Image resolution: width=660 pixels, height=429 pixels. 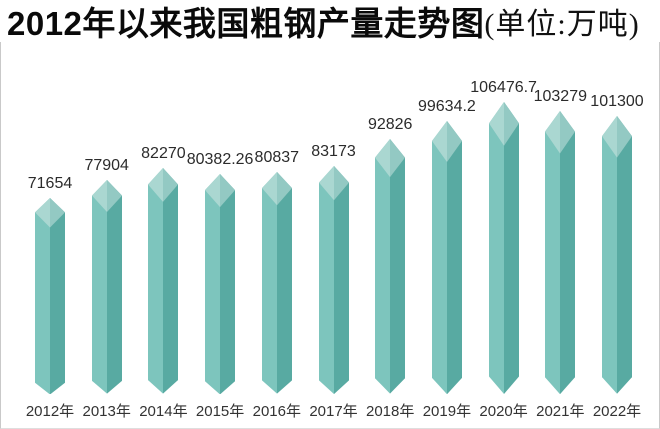 What do you see at coordinates (560, 411) in the screenshot?
I see `x-axis-label-2021年: 2021年` at bounding box center [560, 411].